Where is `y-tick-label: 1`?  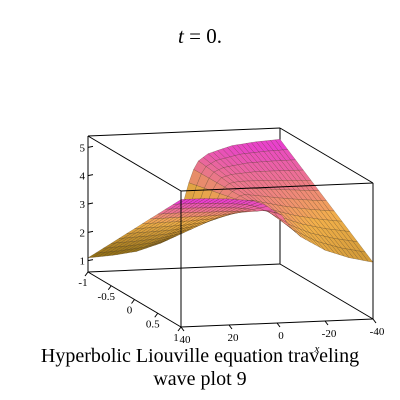 y-tick-label: 1 is located at coordinates (176, 338).